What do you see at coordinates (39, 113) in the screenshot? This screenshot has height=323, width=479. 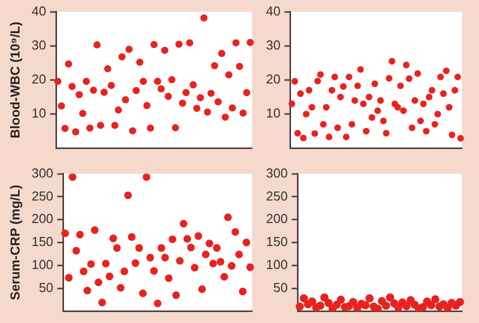 I see `y-tick-label: 10` at bounding box center [39, 113].